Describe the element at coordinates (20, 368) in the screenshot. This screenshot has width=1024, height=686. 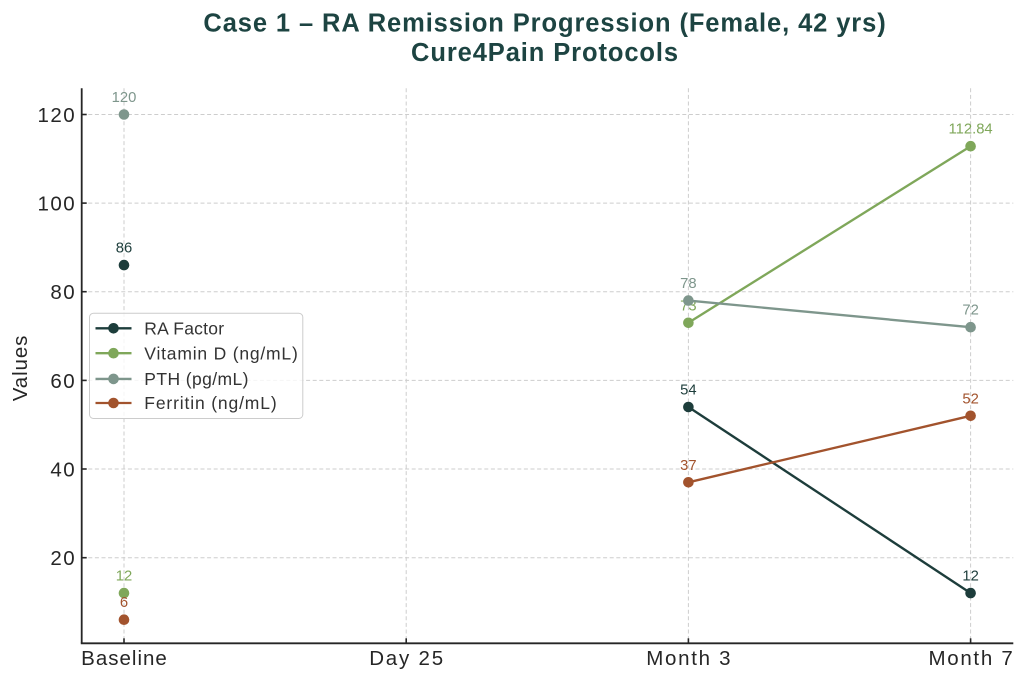
I see `svg-text: Values` at that location.